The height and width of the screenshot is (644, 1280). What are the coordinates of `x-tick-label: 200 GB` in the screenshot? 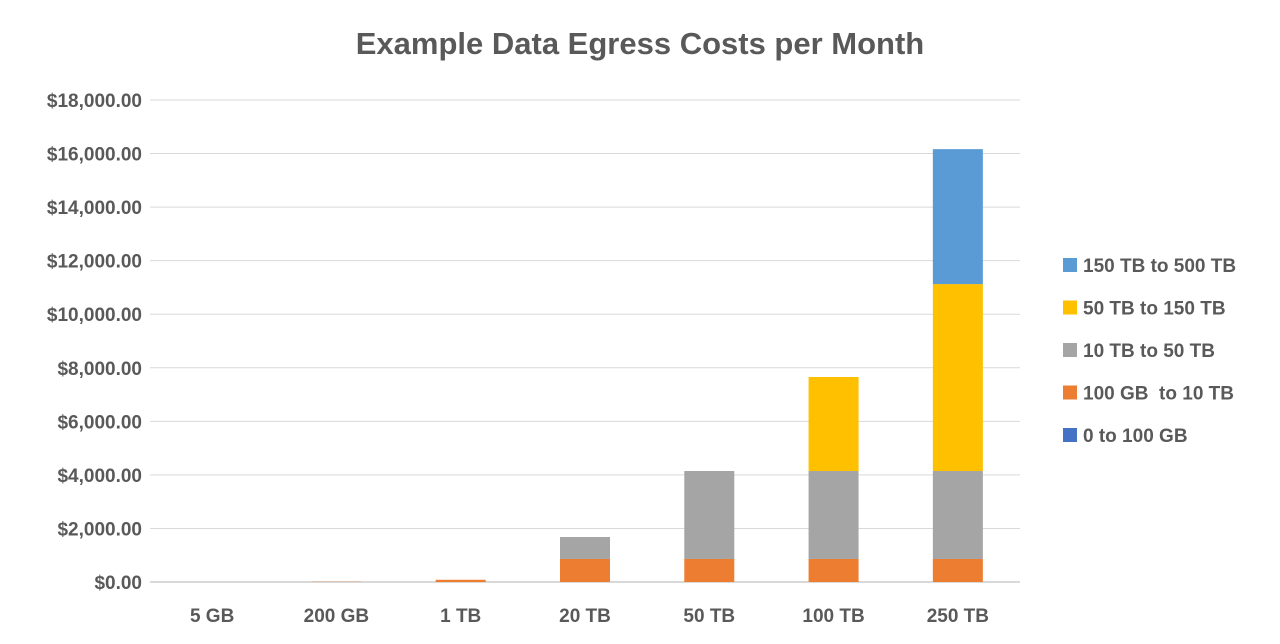 It's located at (336, 616).